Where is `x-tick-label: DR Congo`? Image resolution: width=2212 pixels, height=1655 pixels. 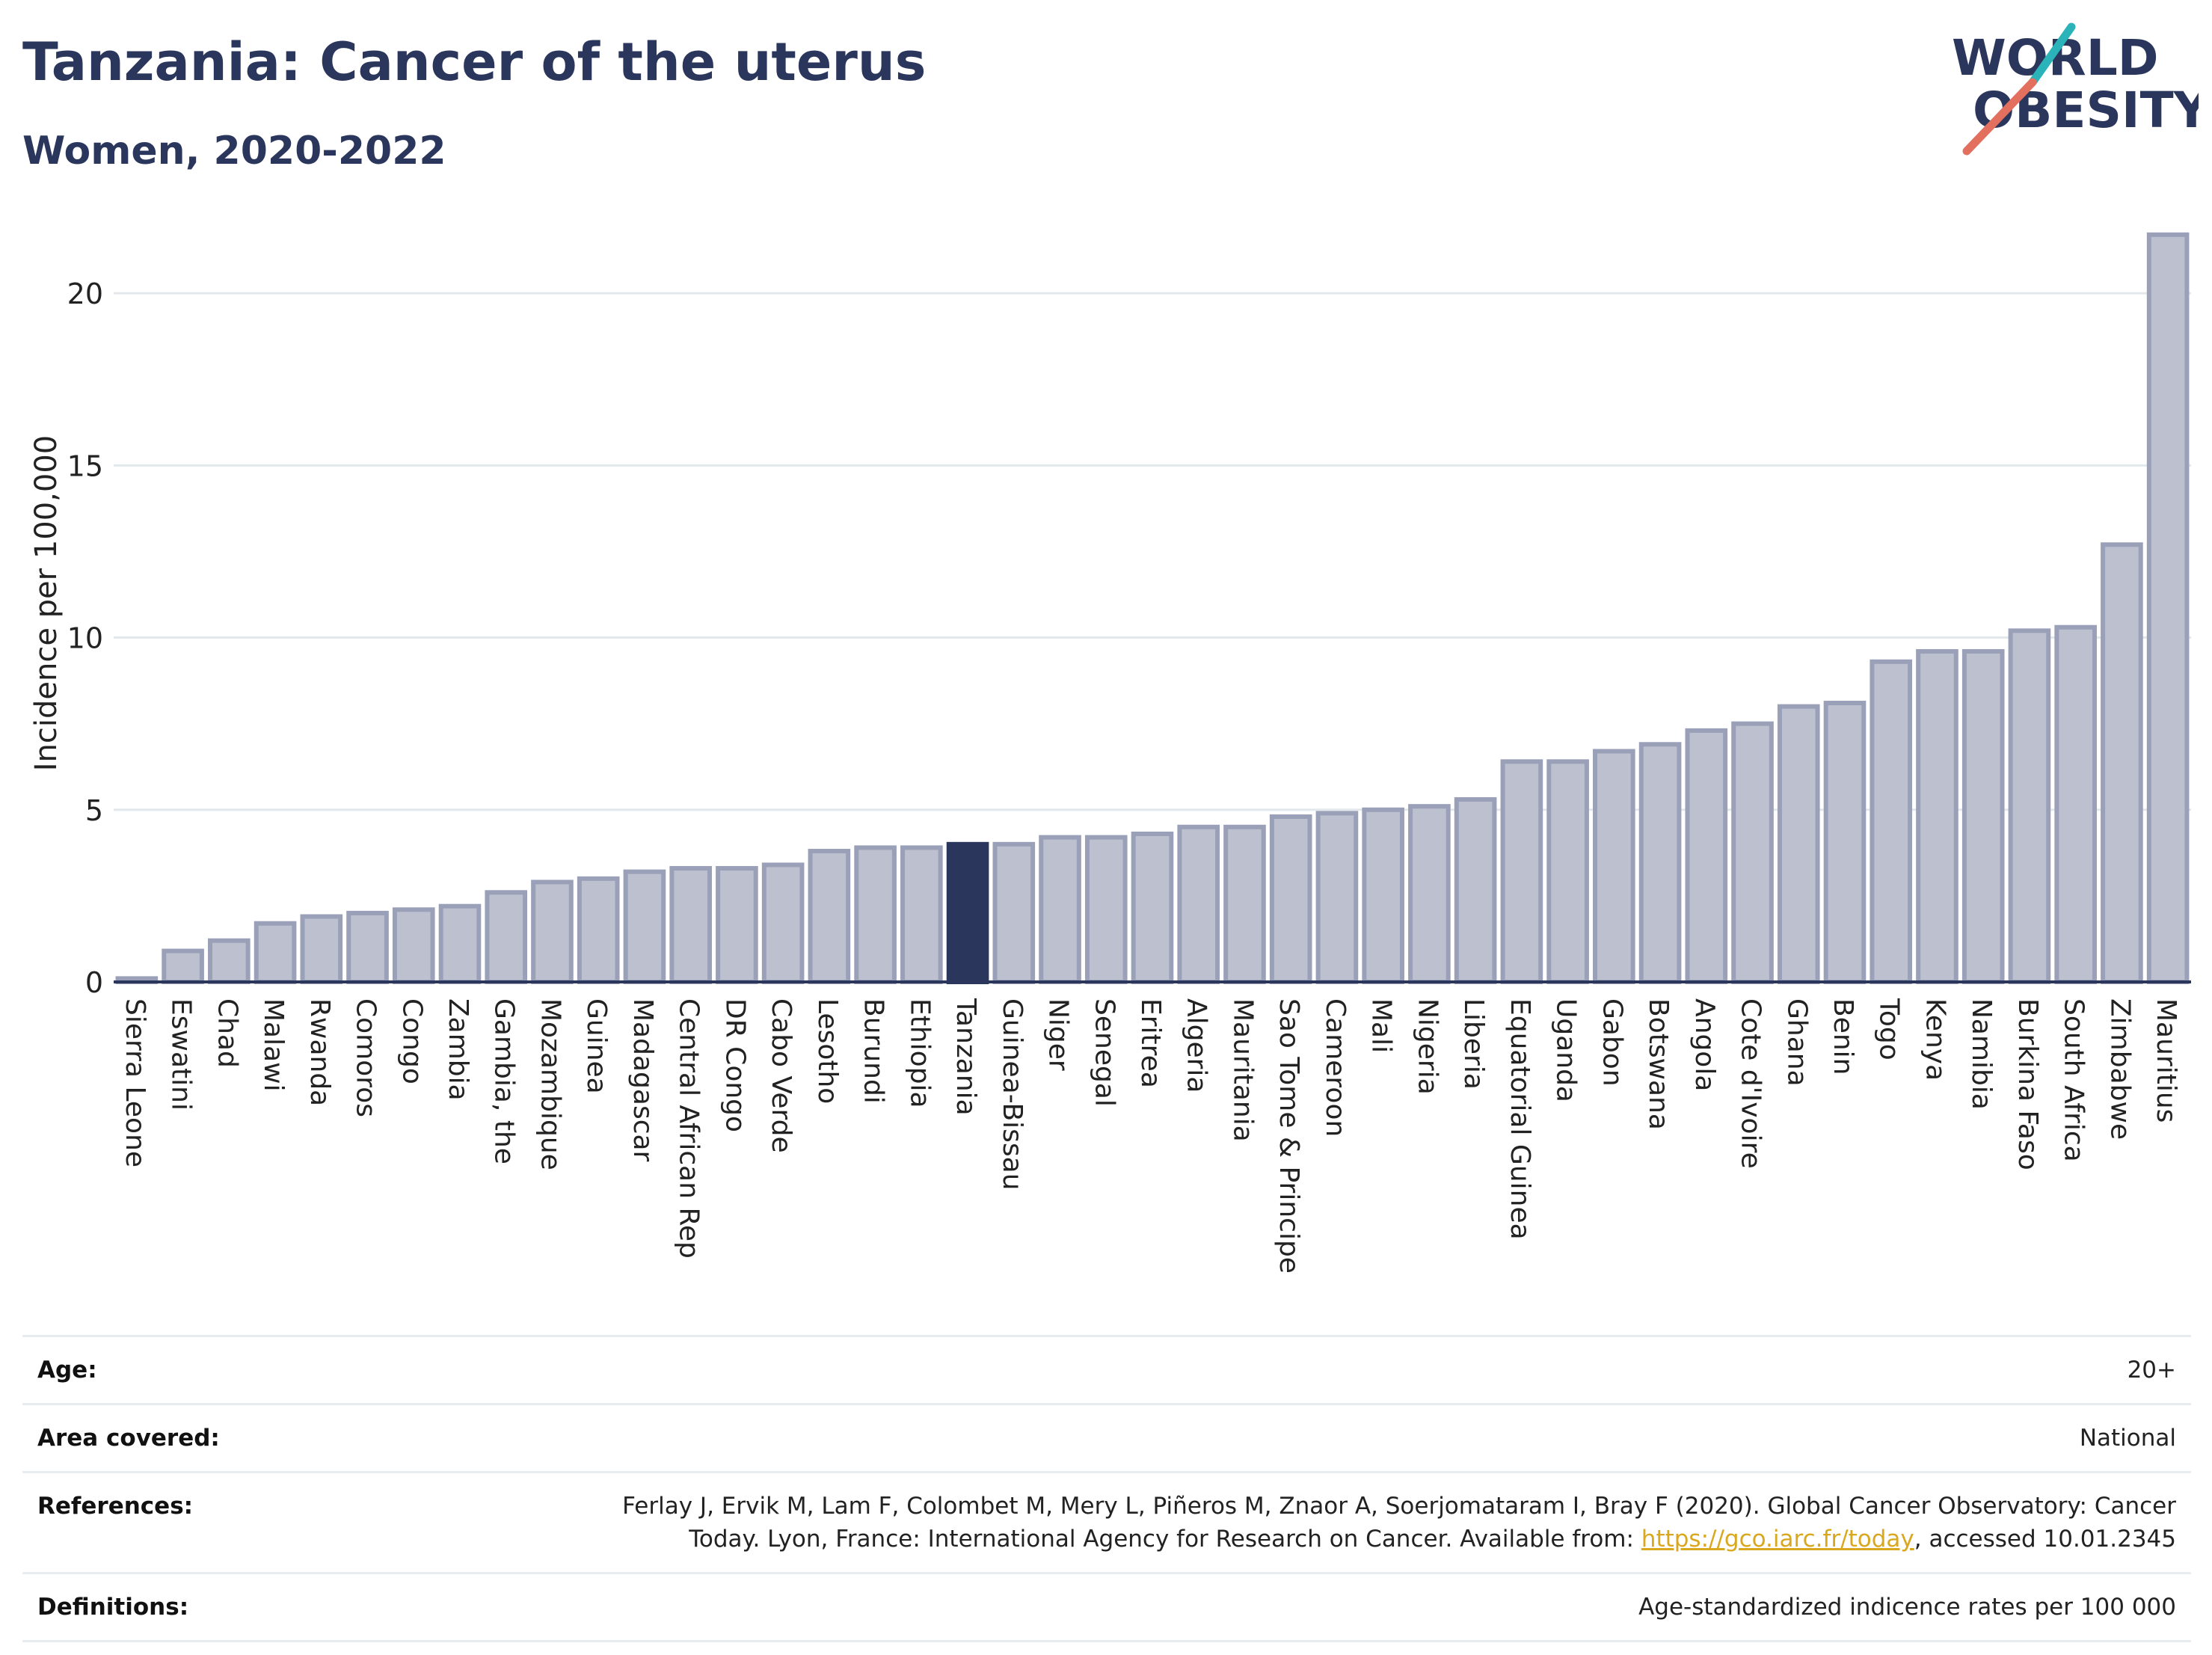 x-tick-label: DR Congo is located at coordinates (734, 1065).